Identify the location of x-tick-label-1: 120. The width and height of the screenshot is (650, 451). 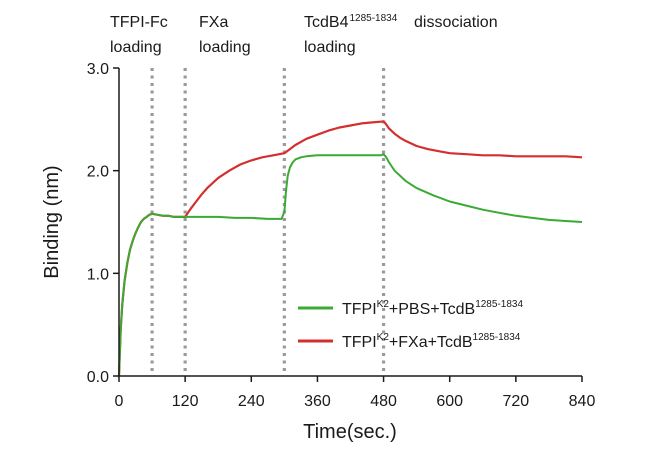
(185, 401).